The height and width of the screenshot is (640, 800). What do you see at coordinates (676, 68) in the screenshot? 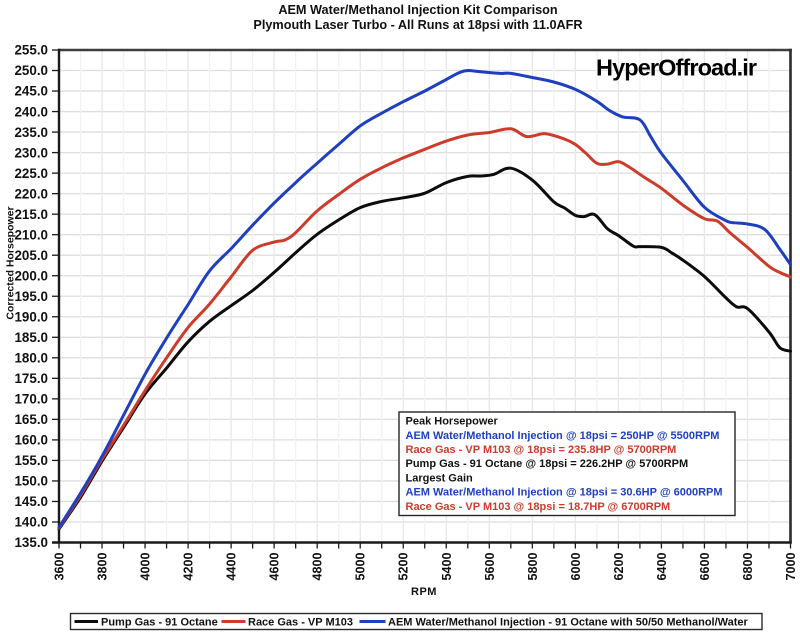
I see `svg-text: HyperOffroad.ir` at bounding box center [676, 68].